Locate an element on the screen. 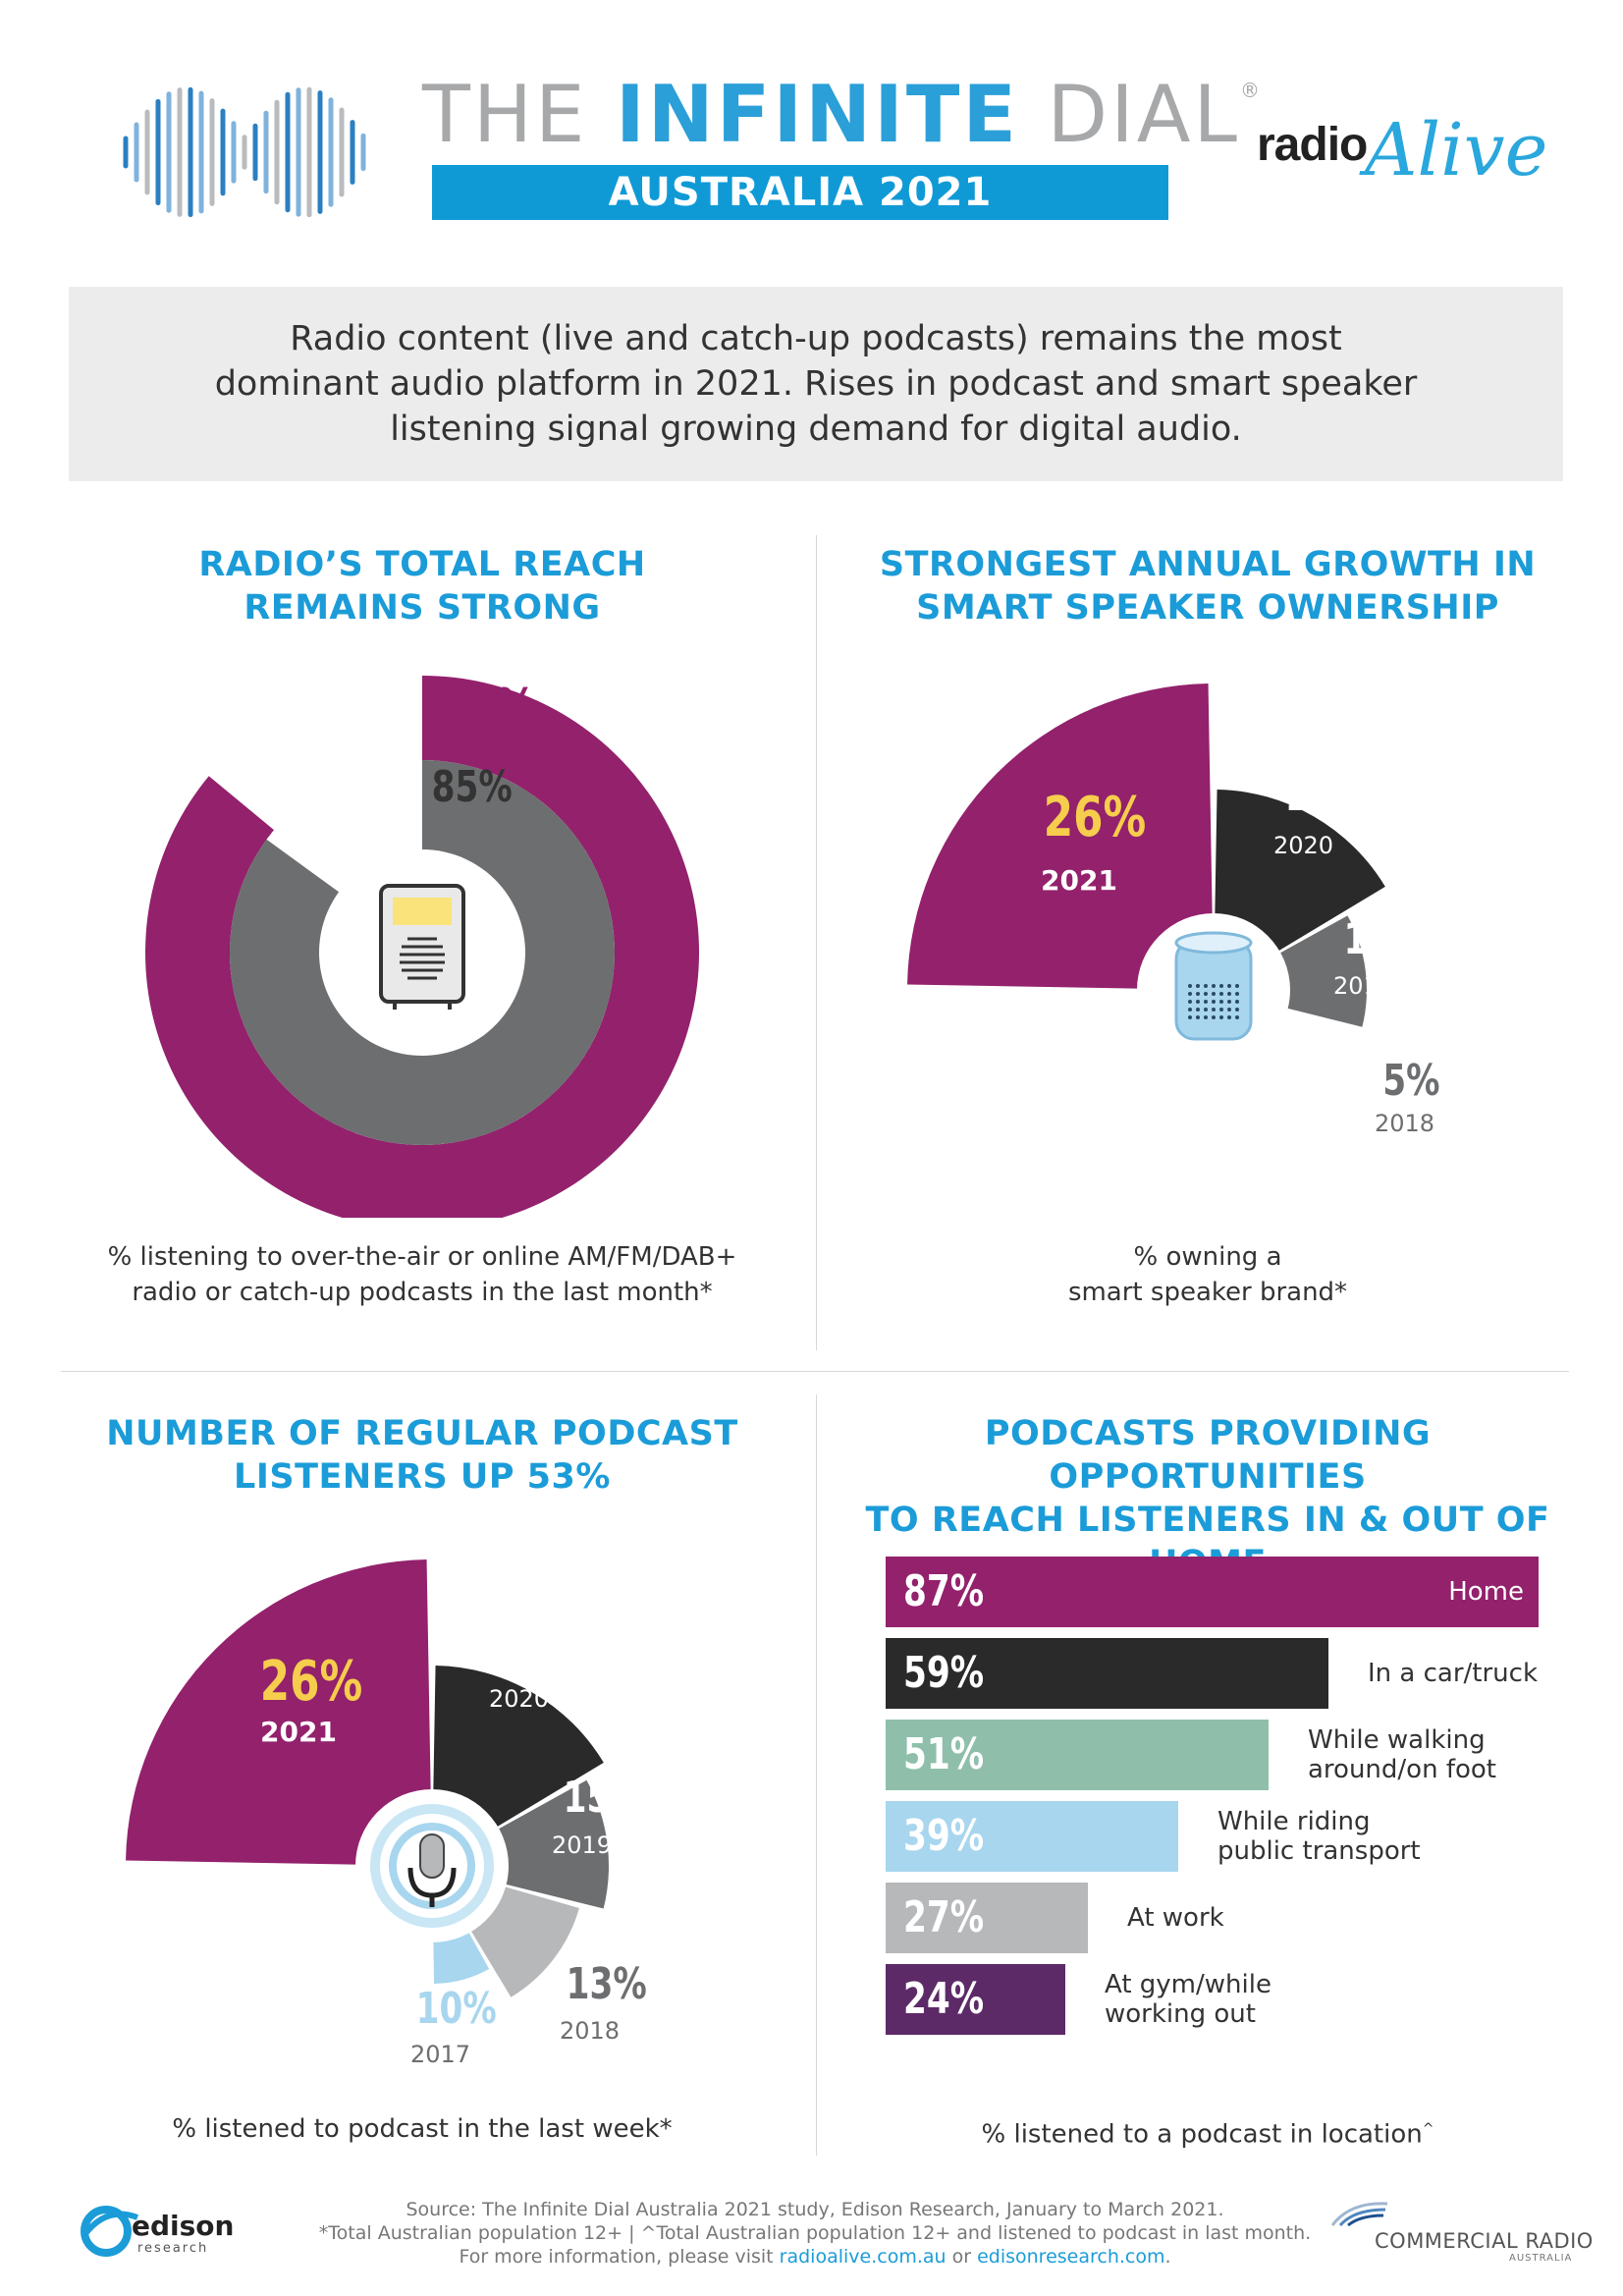 The width and height of the screenshot is (1623, 2296). reach-label-2020: 2020 is located at coordinates (374, 791).